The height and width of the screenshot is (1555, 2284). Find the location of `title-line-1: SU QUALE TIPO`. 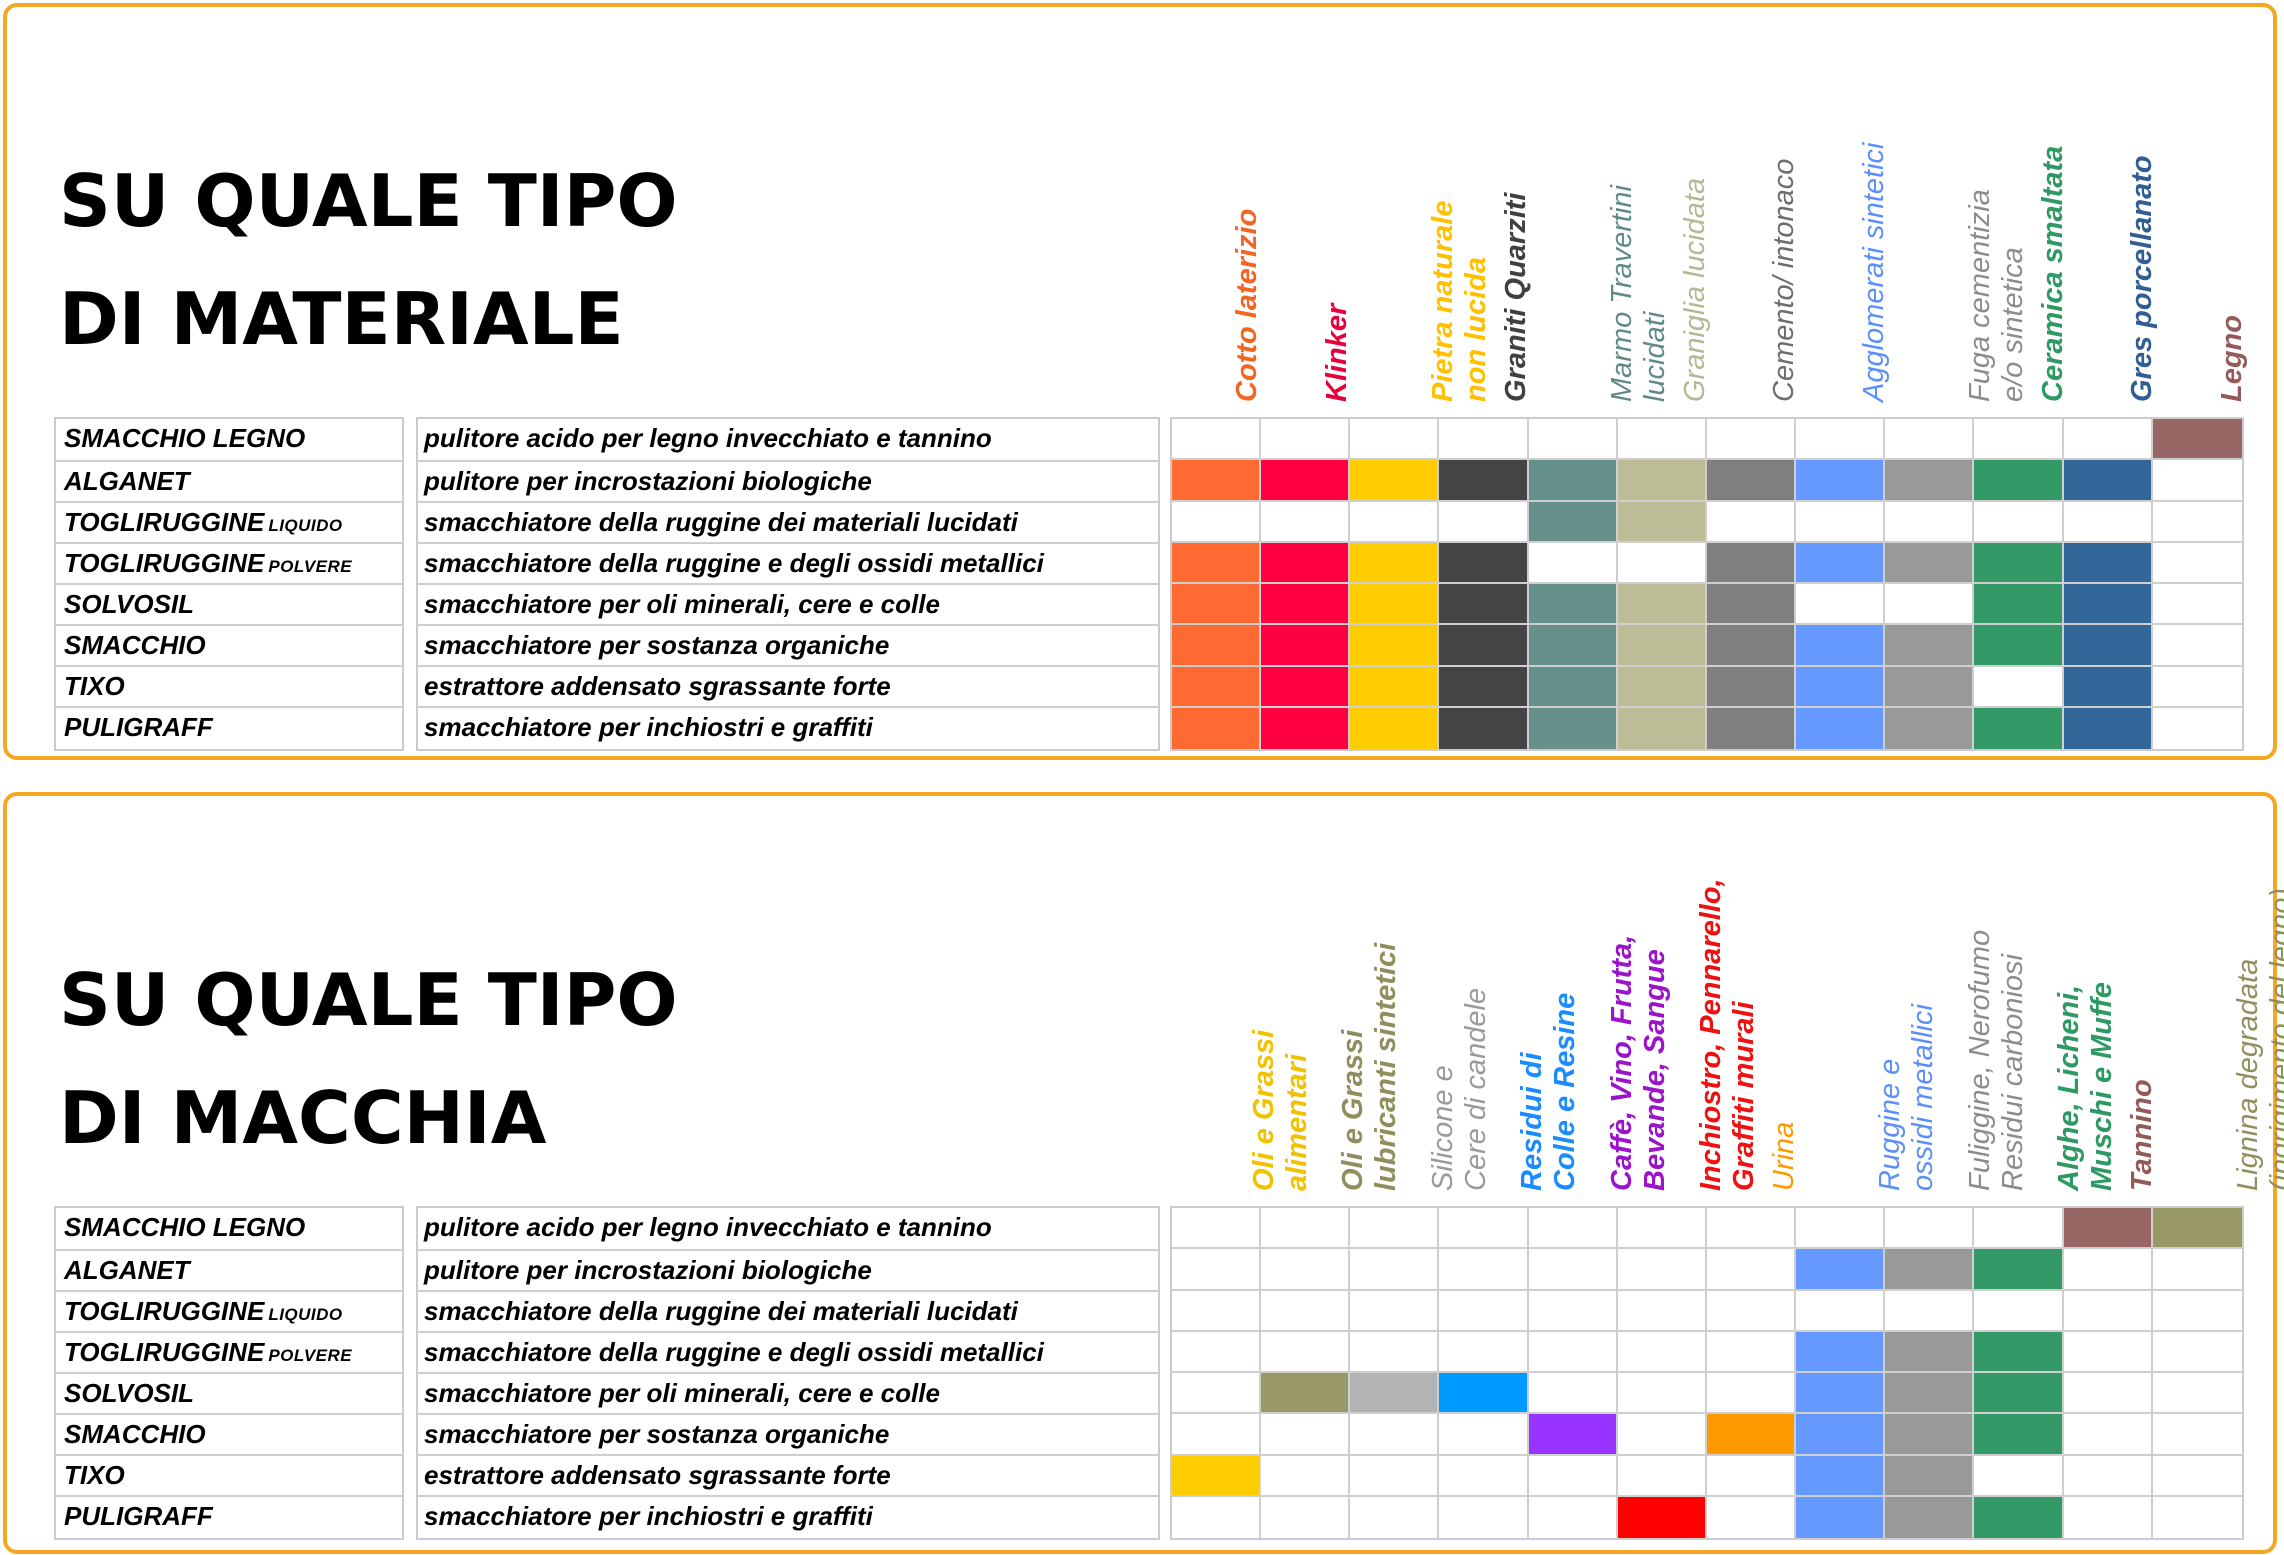

title-line-1: SU QUALE TIPO is located at coordinates (368, 1000).